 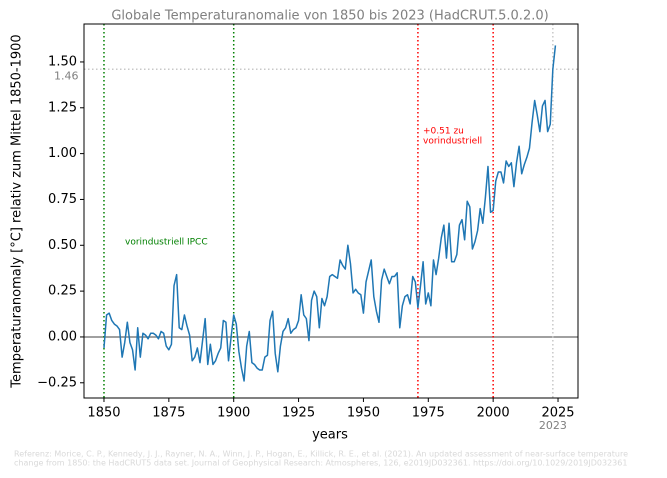 I want to click on y-tick-label: 1.25, so click(x=62, y=107).